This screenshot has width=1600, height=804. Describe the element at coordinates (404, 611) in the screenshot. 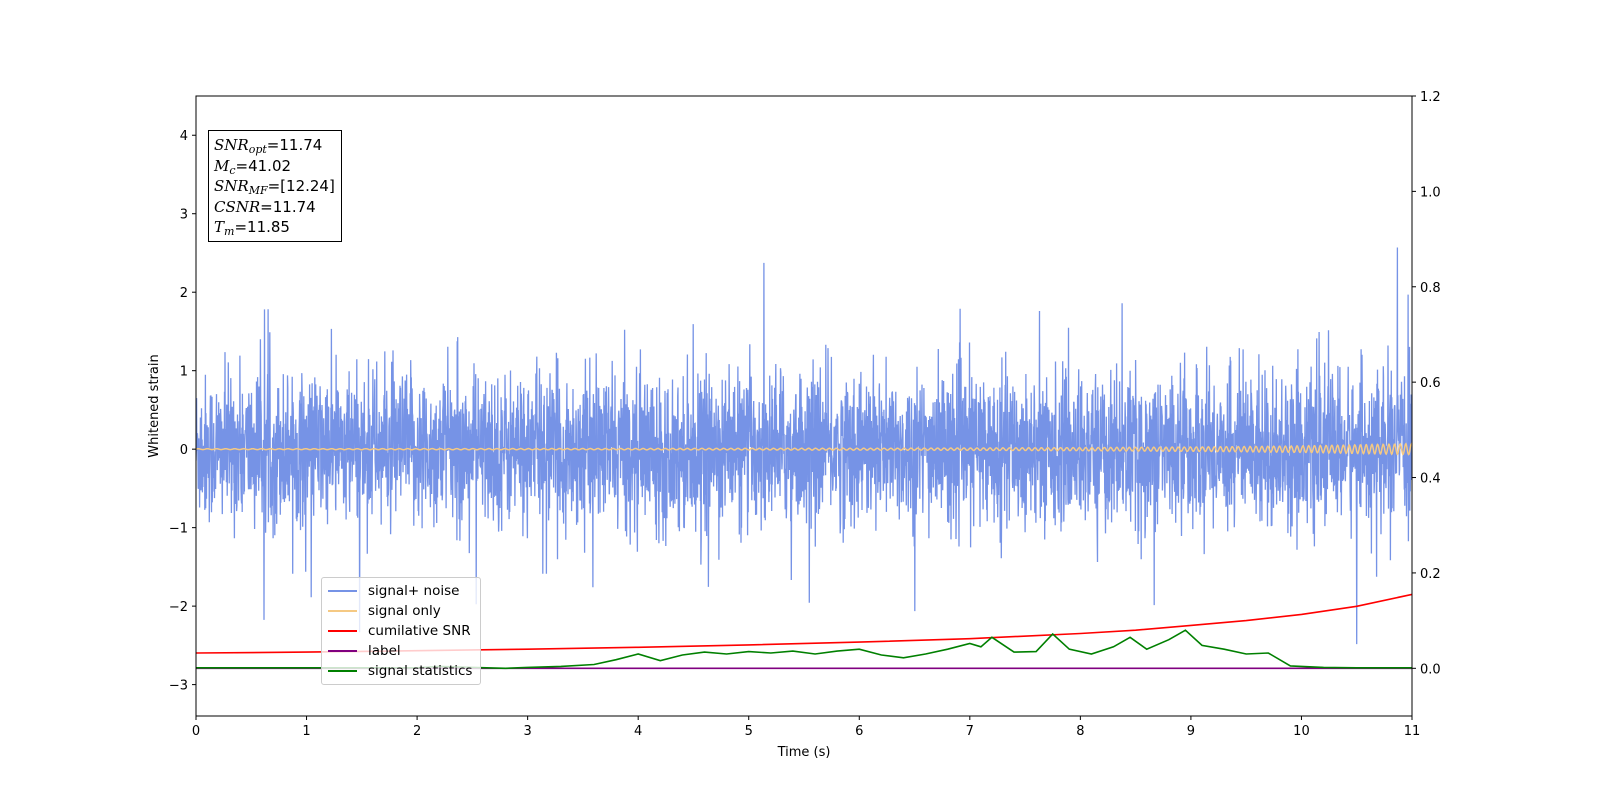

I see `legend-label-signal-only: signal only` at that location.